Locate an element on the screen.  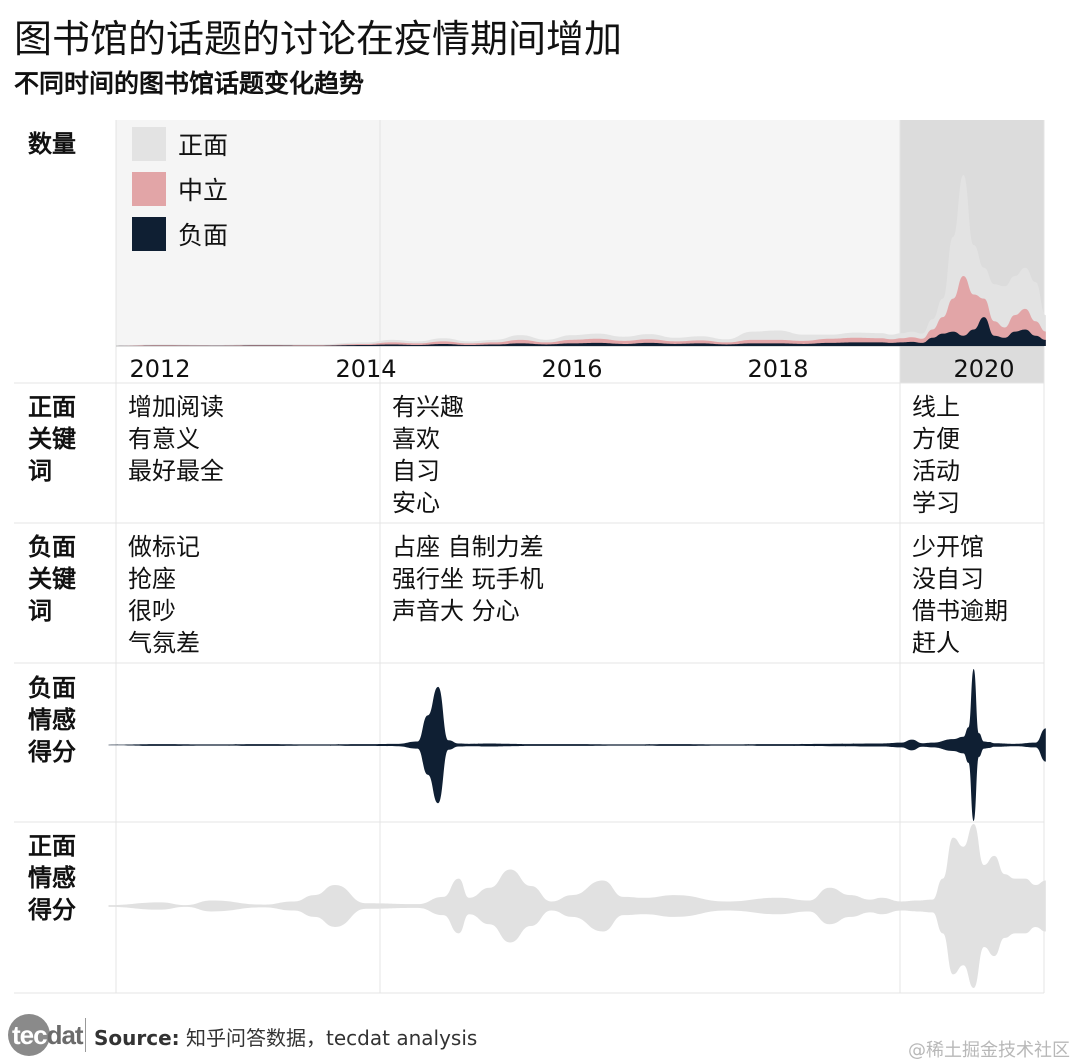
series-negative-area is located at coordinates (577, 331).